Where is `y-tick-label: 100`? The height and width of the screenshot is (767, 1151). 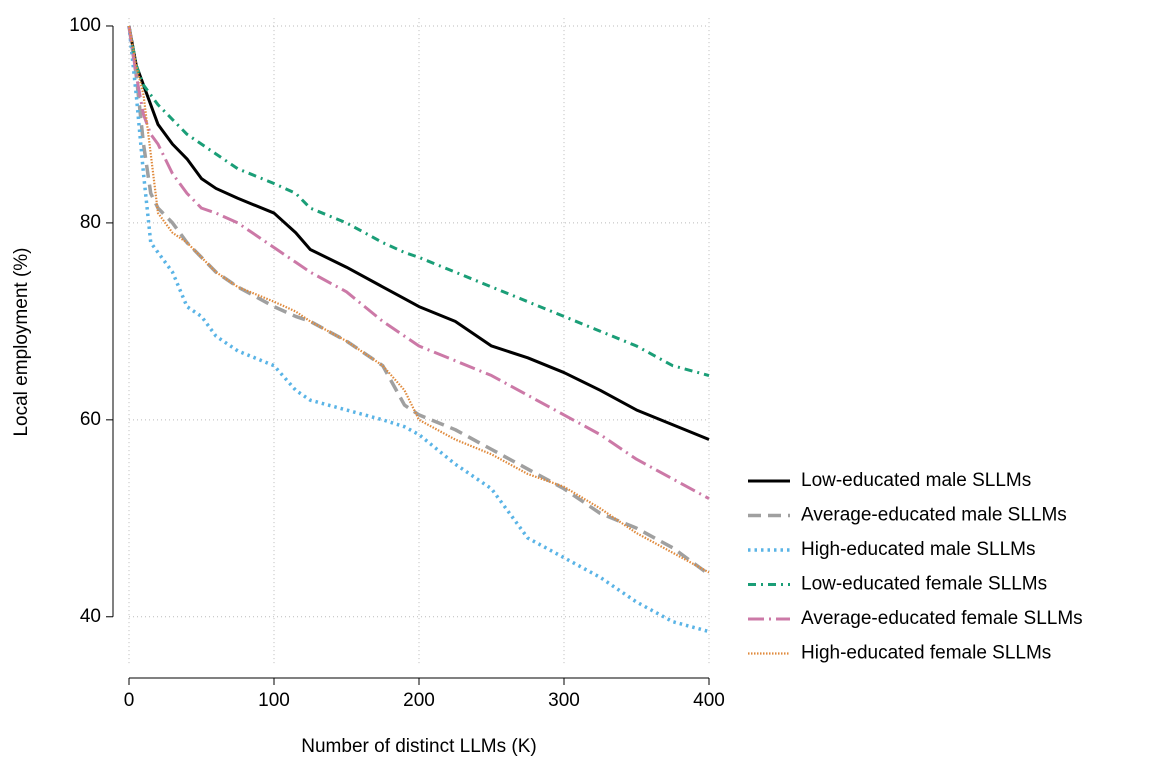 y-tick-label: 100 is located at coordinates (85, 25).